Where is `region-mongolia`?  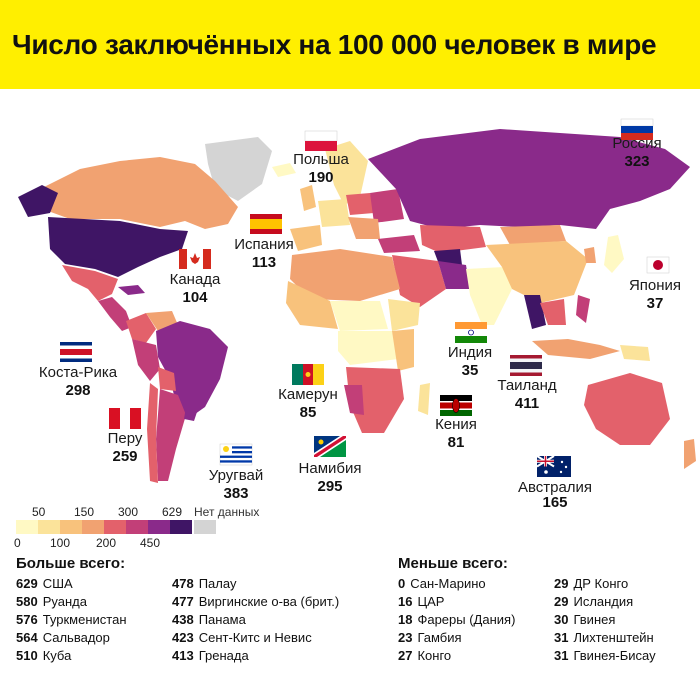 region-mongolia is located at coordinates (533, 235).